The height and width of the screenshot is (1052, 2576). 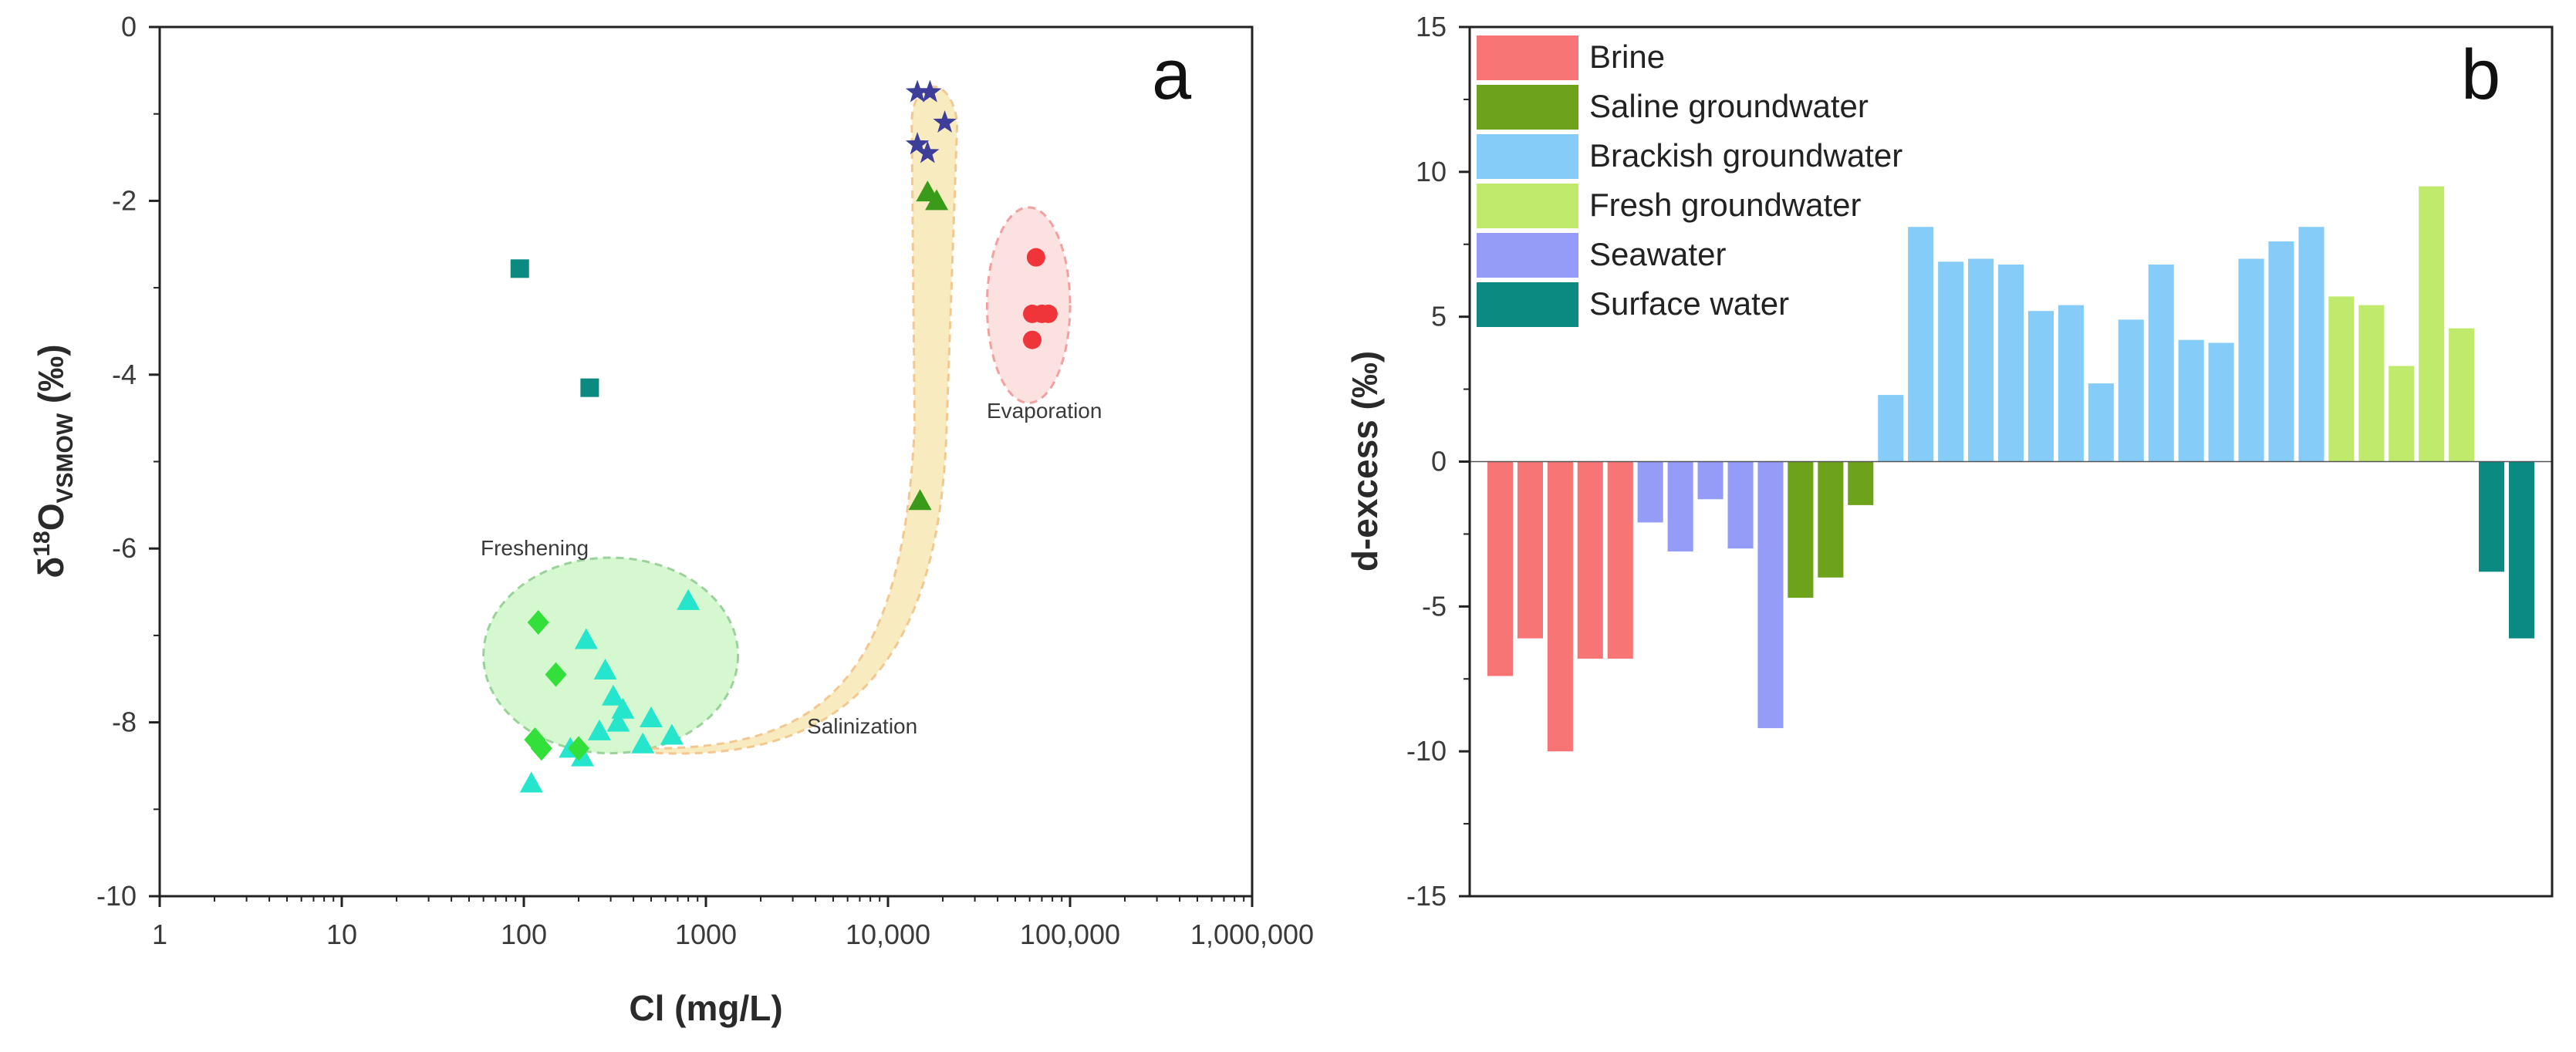 What do you see at coordinates (1729, 106) in the screenshot?
I see `legend-label: Saline groundwater` at bounding box center [1729, 106].